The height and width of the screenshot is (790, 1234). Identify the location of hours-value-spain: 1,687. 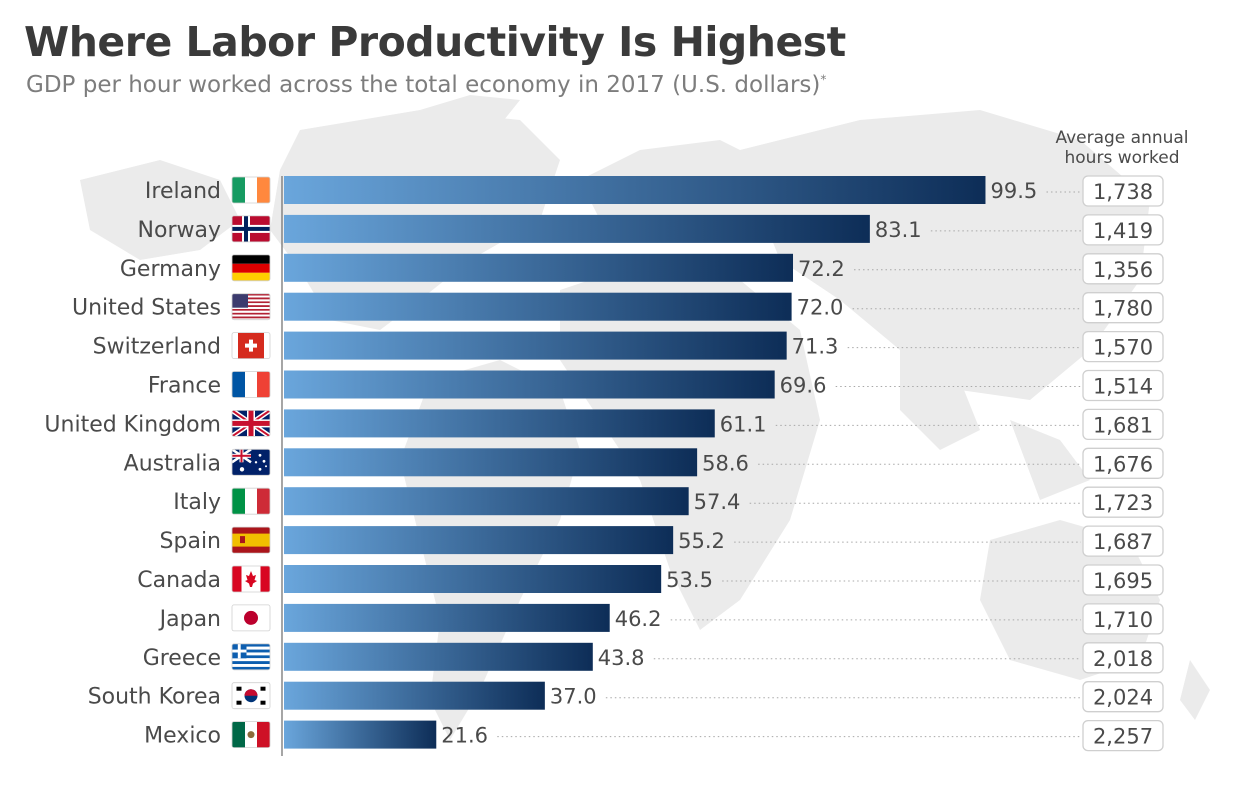
(1123, 542).